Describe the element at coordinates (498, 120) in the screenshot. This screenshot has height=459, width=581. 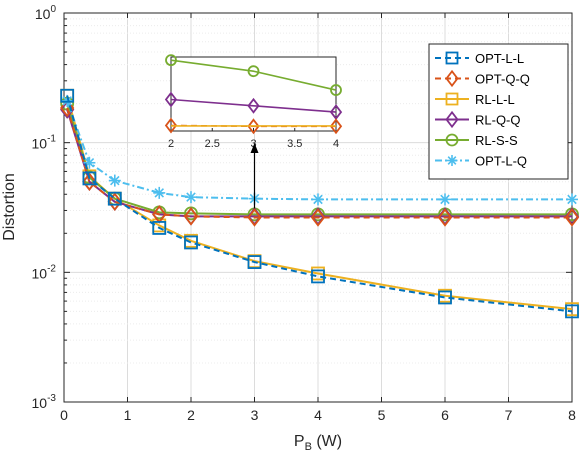
I see `legend-label: RL-Q-Q` at that location.